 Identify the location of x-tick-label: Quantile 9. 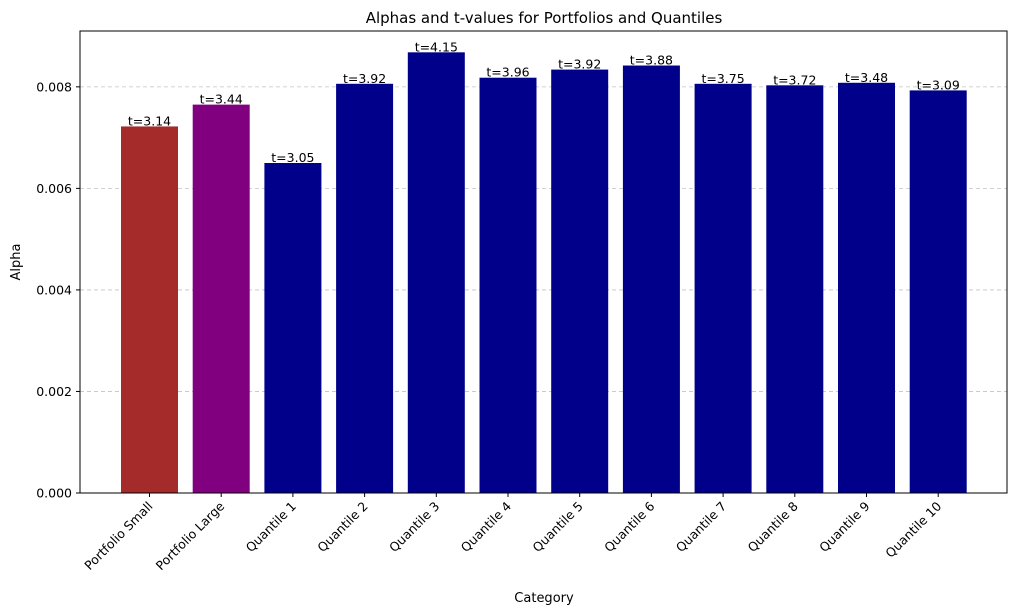
(844, 526).